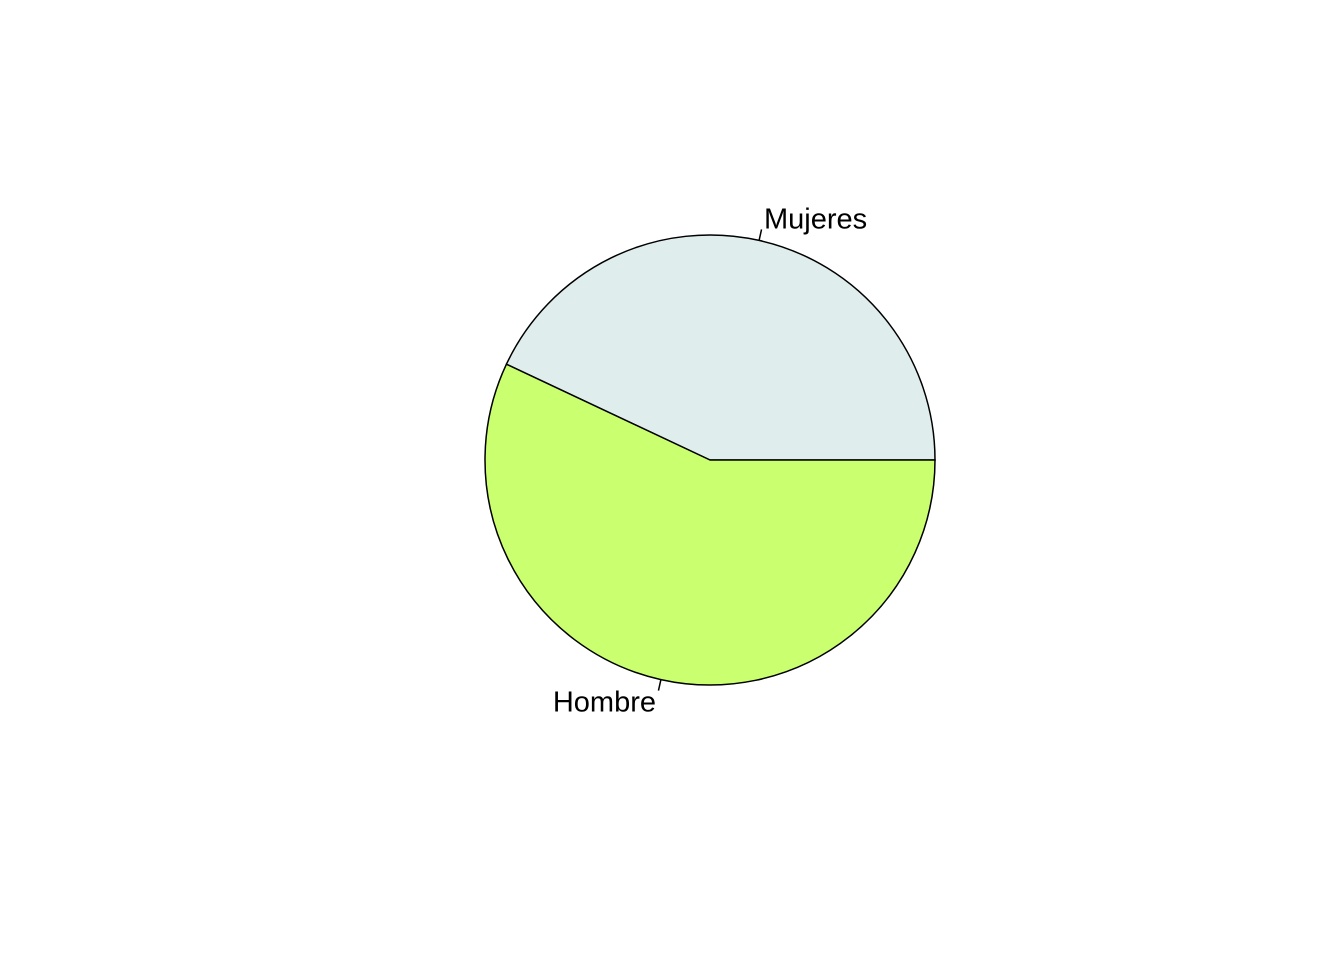 The image size is (1344, 960). What do you see at coordinates (760, 235) in the screenshot?
I see `leader-line-mujeres` at bounding box center [760, 235].